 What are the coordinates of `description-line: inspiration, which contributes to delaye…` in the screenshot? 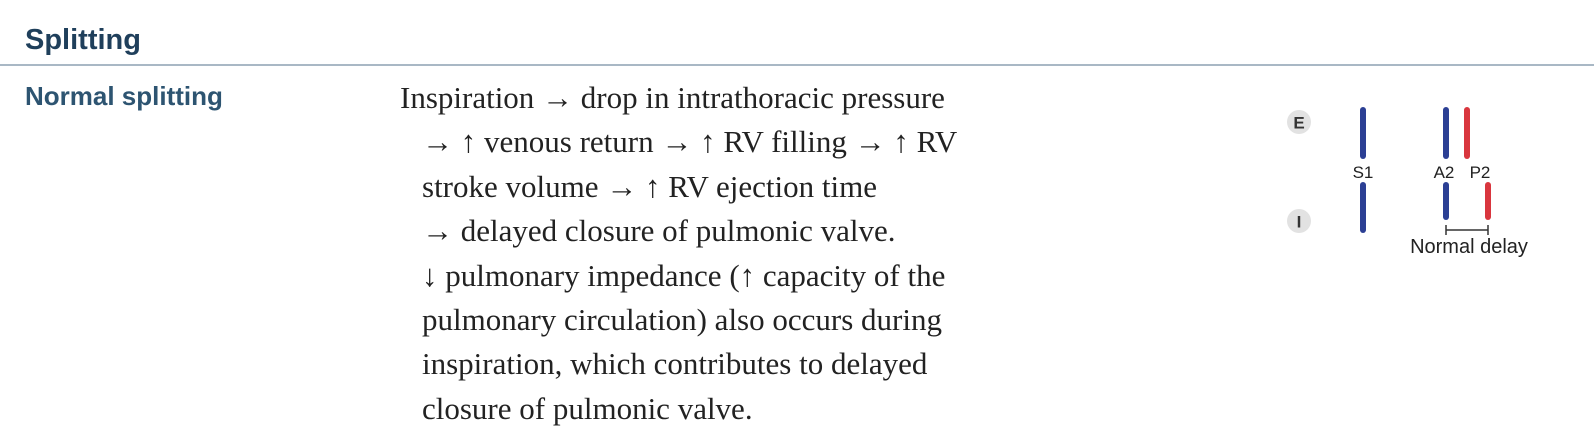 It's located at (675, 364).